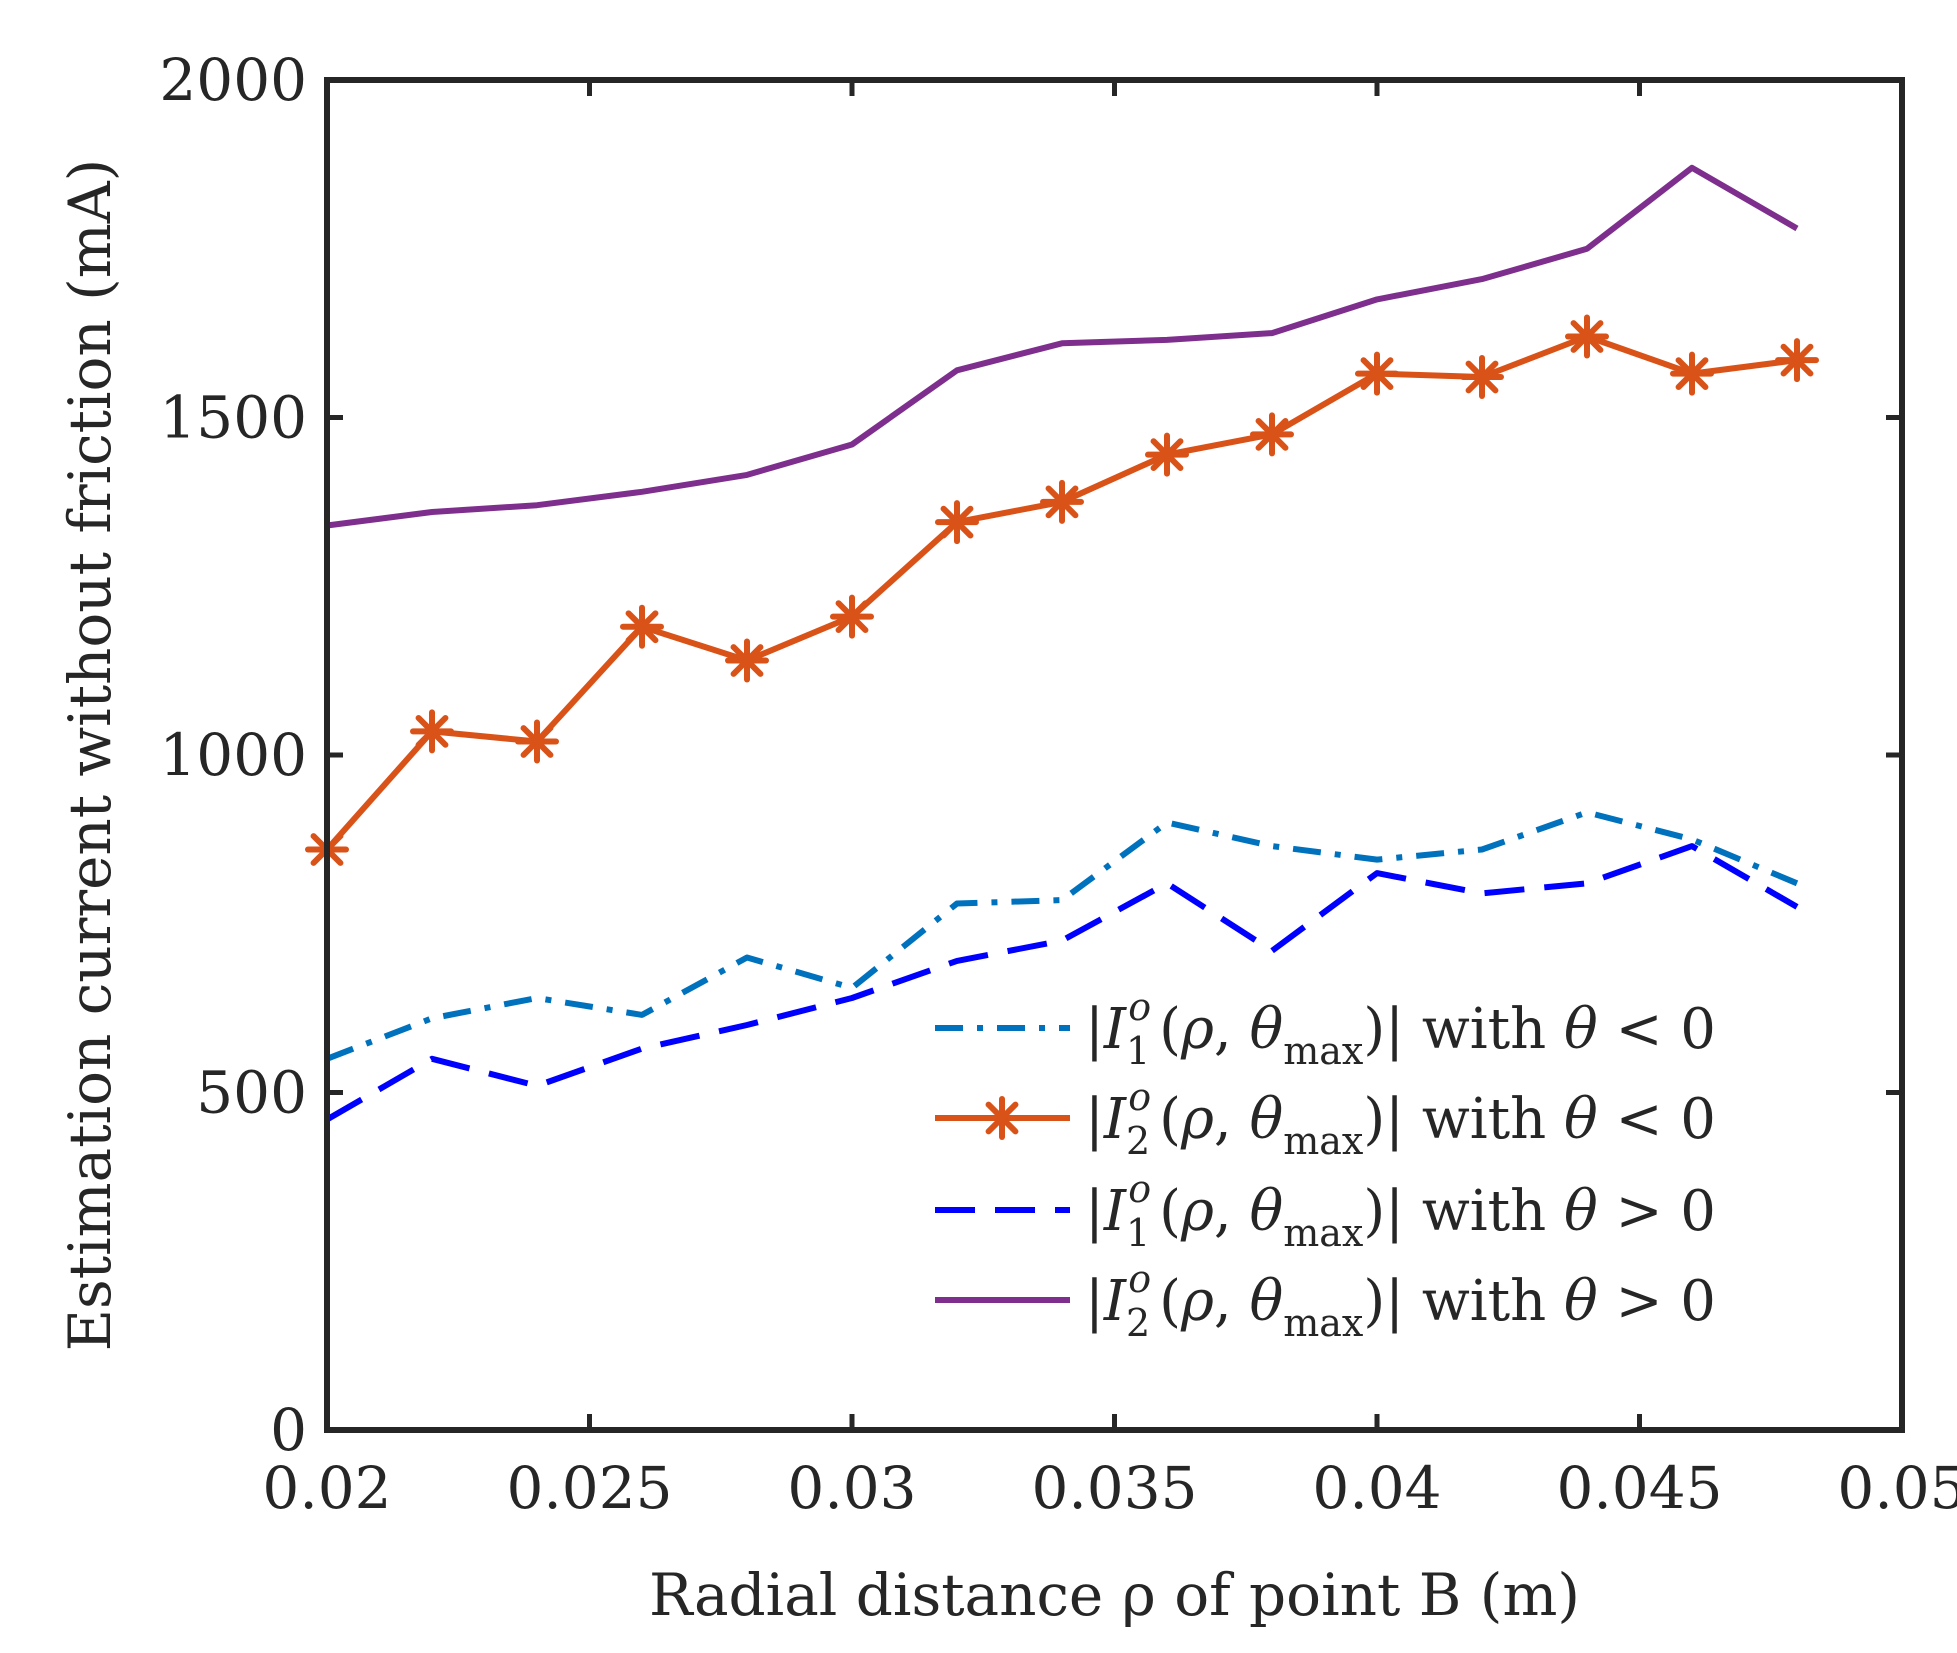  What do you see at coordinates (233, 755) in the screenshot?
I see `y-tick-label: 1000` at bounding box center [233, 755].